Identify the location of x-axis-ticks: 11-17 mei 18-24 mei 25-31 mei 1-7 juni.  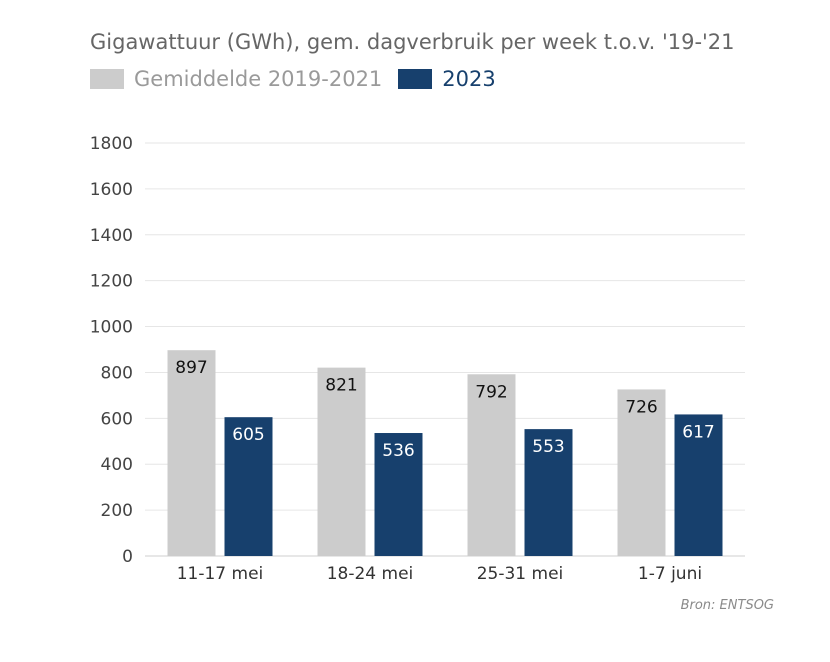
(439, 574).